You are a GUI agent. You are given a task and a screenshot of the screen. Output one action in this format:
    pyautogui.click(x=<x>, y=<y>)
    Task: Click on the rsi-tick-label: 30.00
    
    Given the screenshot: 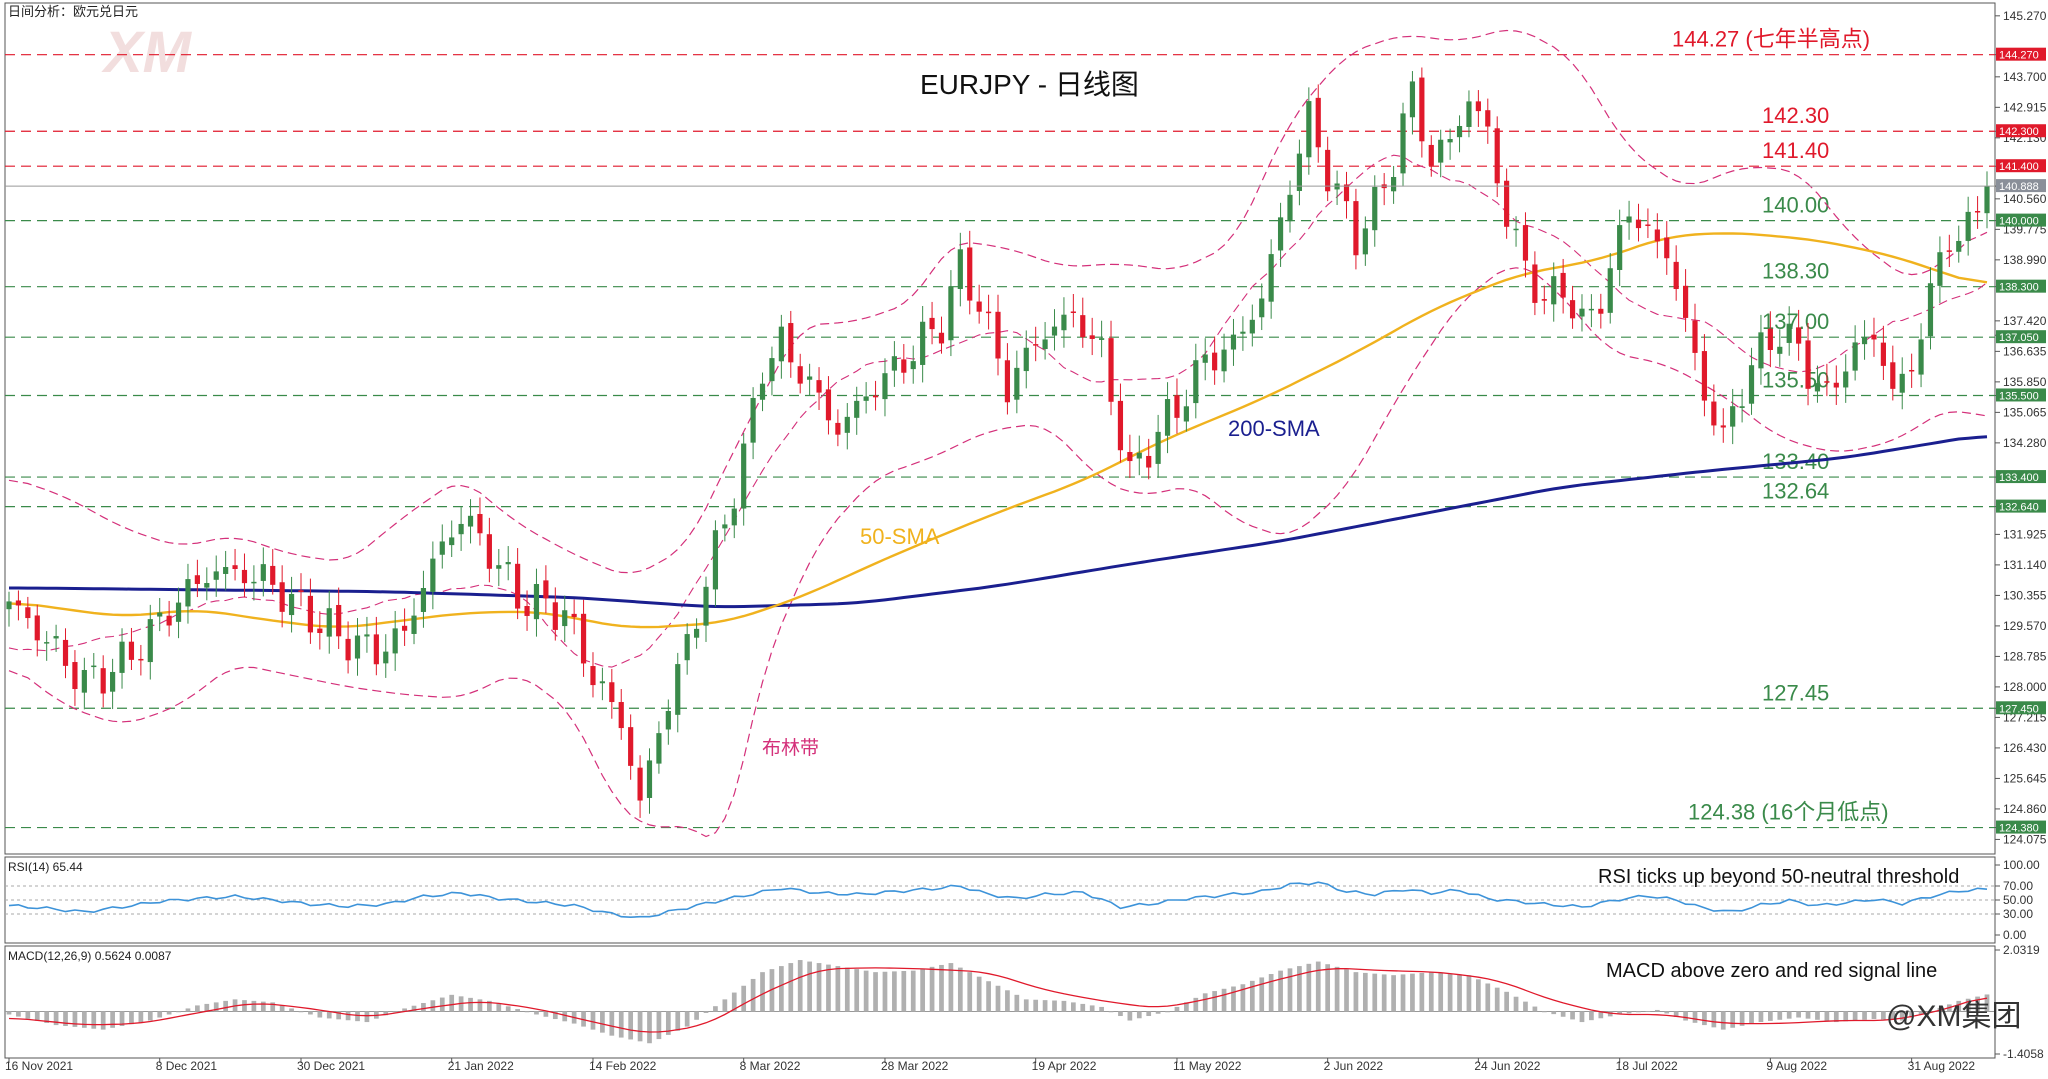 What is the action you would take?
    pyautogui.click(x=2018, y=914)
    